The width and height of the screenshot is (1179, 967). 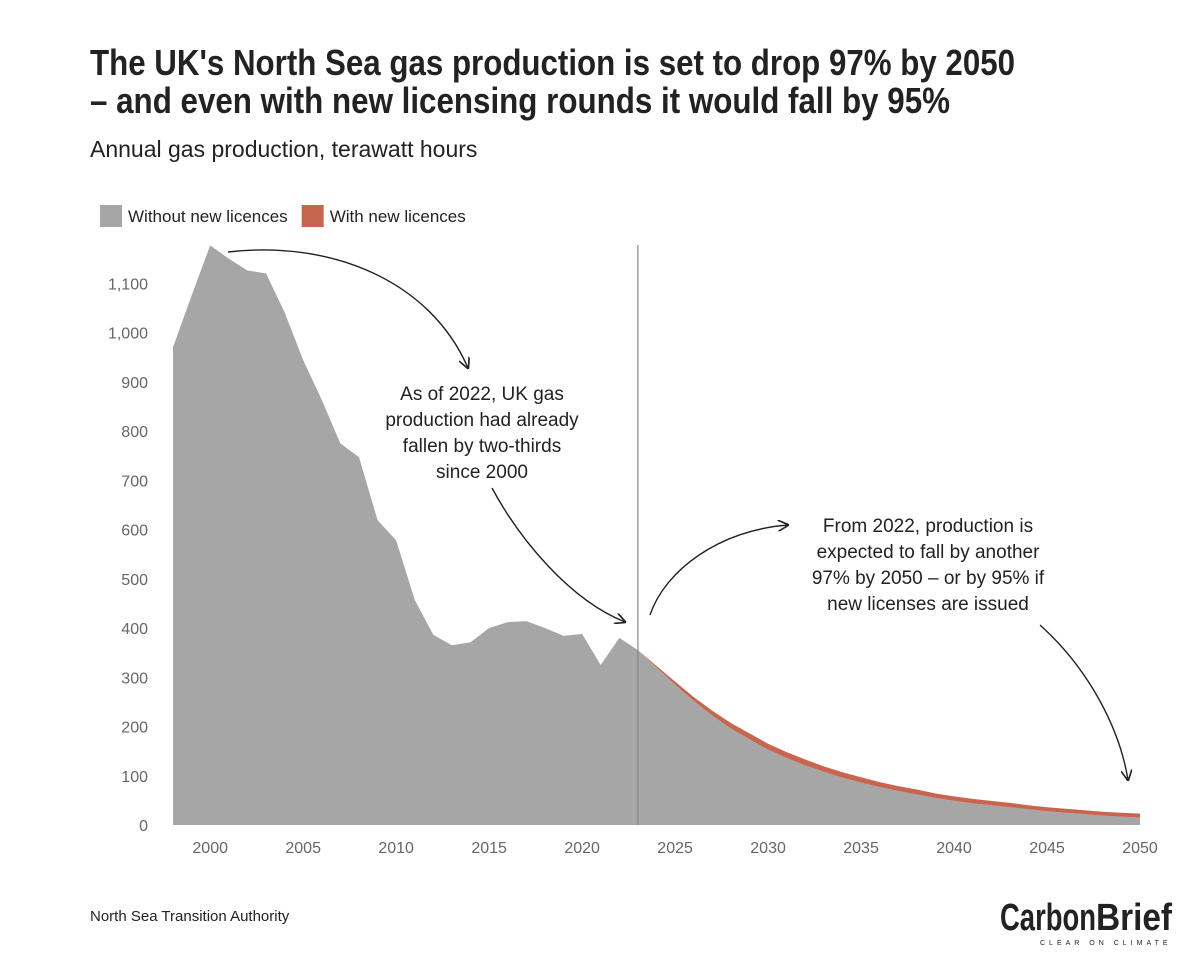 I want to click on logo: Carbon, so click(x=1048, y=918).